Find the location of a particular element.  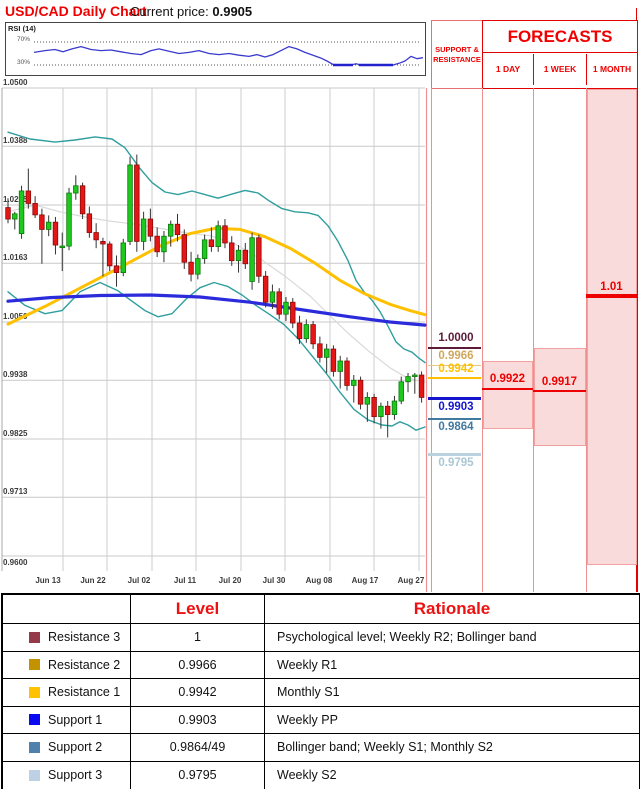

level-rationale: Weekly S2 is located at coordinates (307, 775).